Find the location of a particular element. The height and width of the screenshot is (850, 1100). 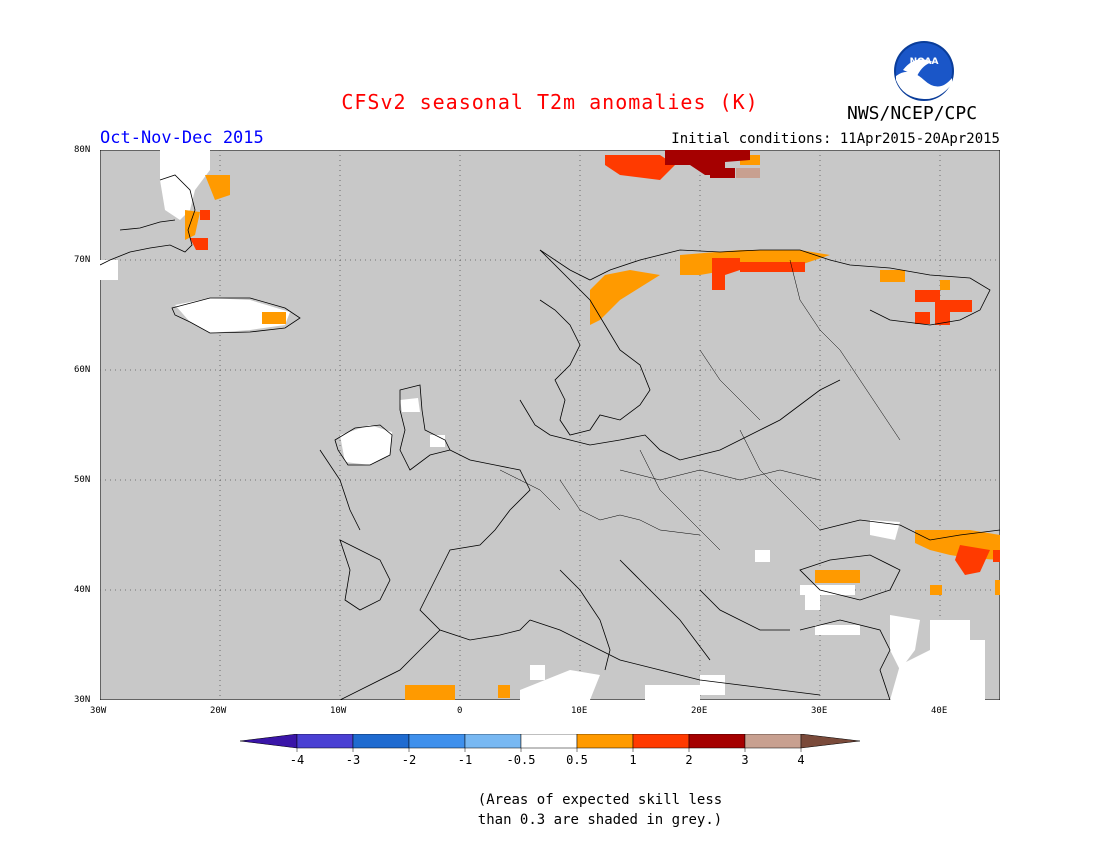

borders is located at coordinates (700, 405).